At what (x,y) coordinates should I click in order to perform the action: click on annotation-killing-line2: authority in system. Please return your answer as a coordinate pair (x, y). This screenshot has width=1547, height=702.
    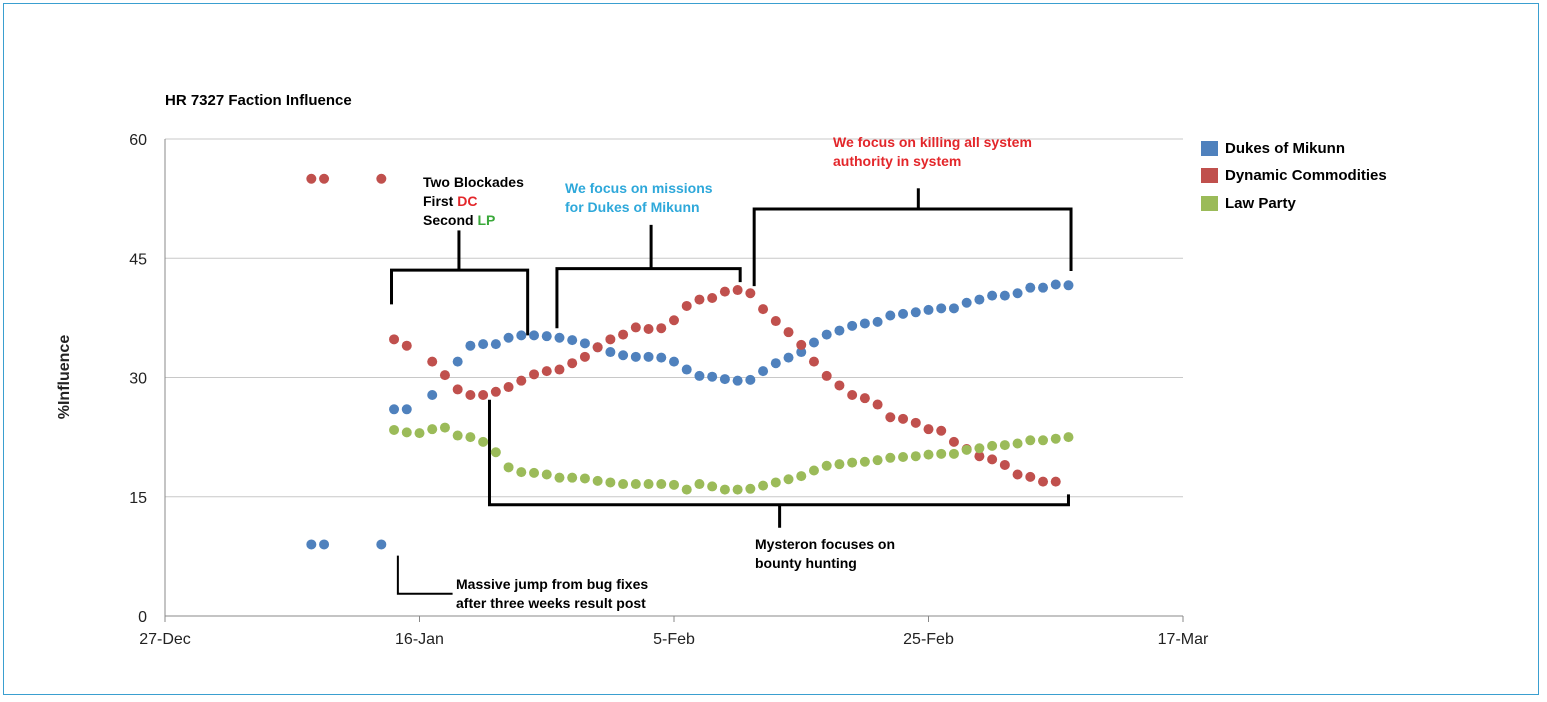
    Looking at the image, I should click on (897, 161).